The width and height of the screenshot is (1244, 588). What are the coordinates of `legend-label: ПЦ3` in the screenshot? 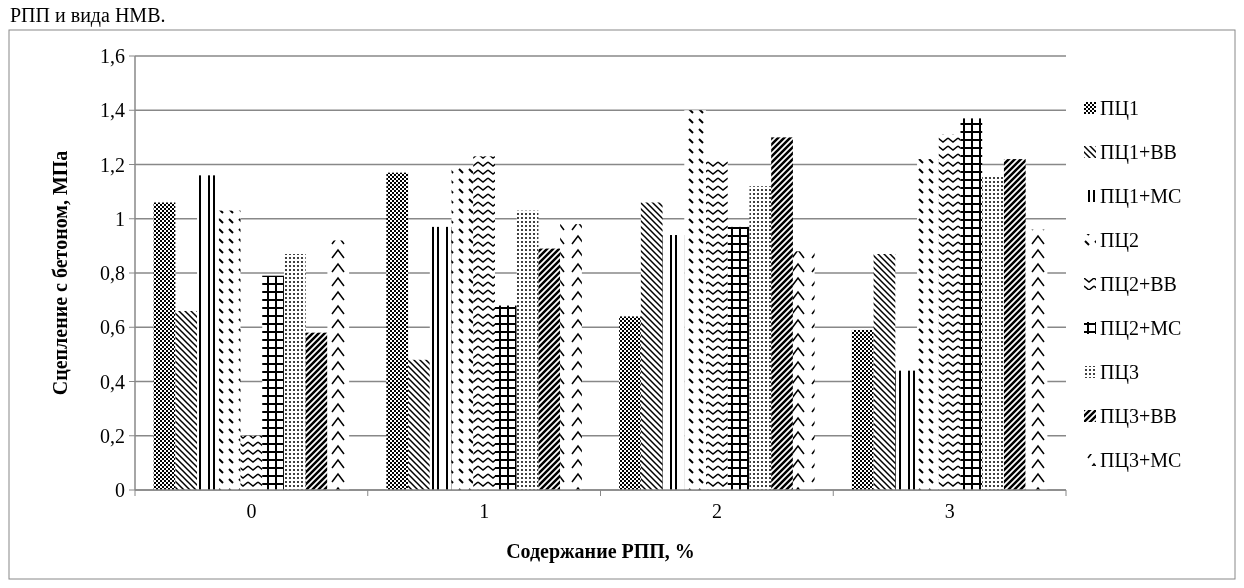 It's located at (1119, 372).